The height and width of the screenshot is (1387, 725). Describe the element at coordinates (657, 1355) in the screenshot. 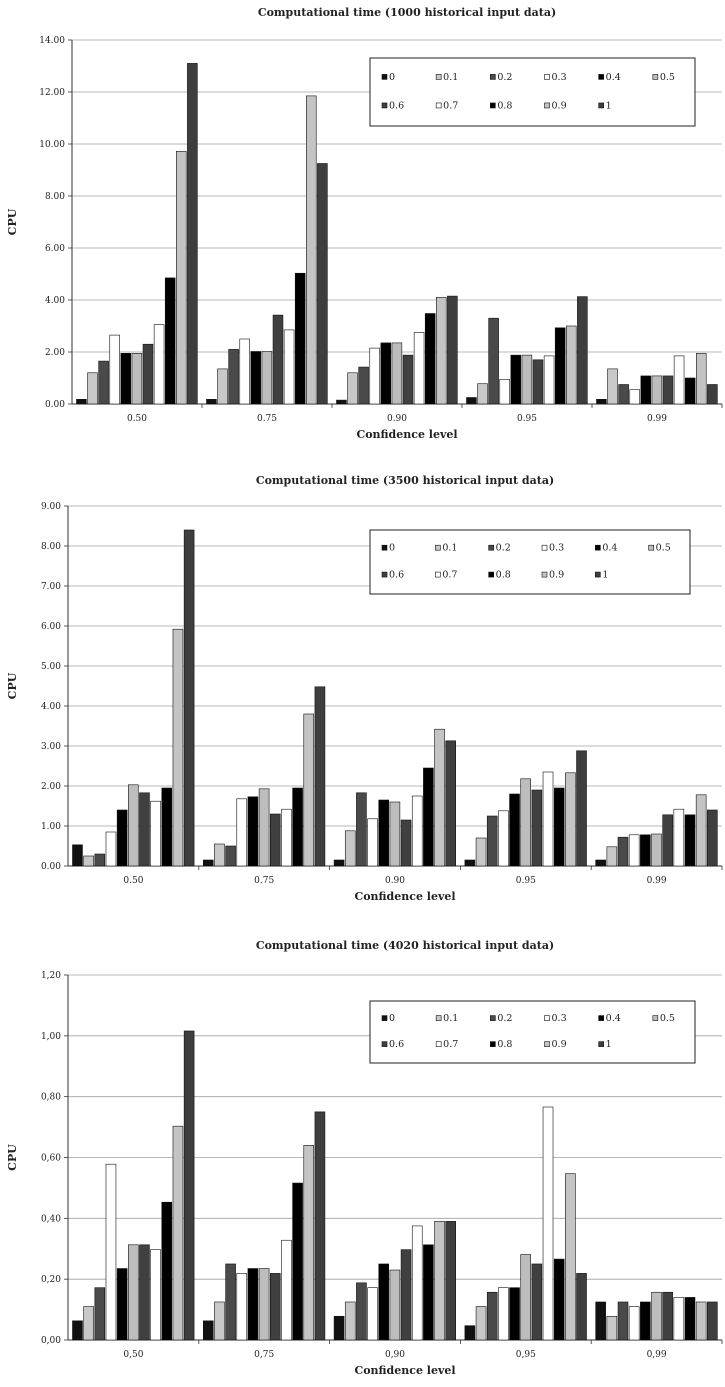

I see `x-tick-label: 0,99` at that location.